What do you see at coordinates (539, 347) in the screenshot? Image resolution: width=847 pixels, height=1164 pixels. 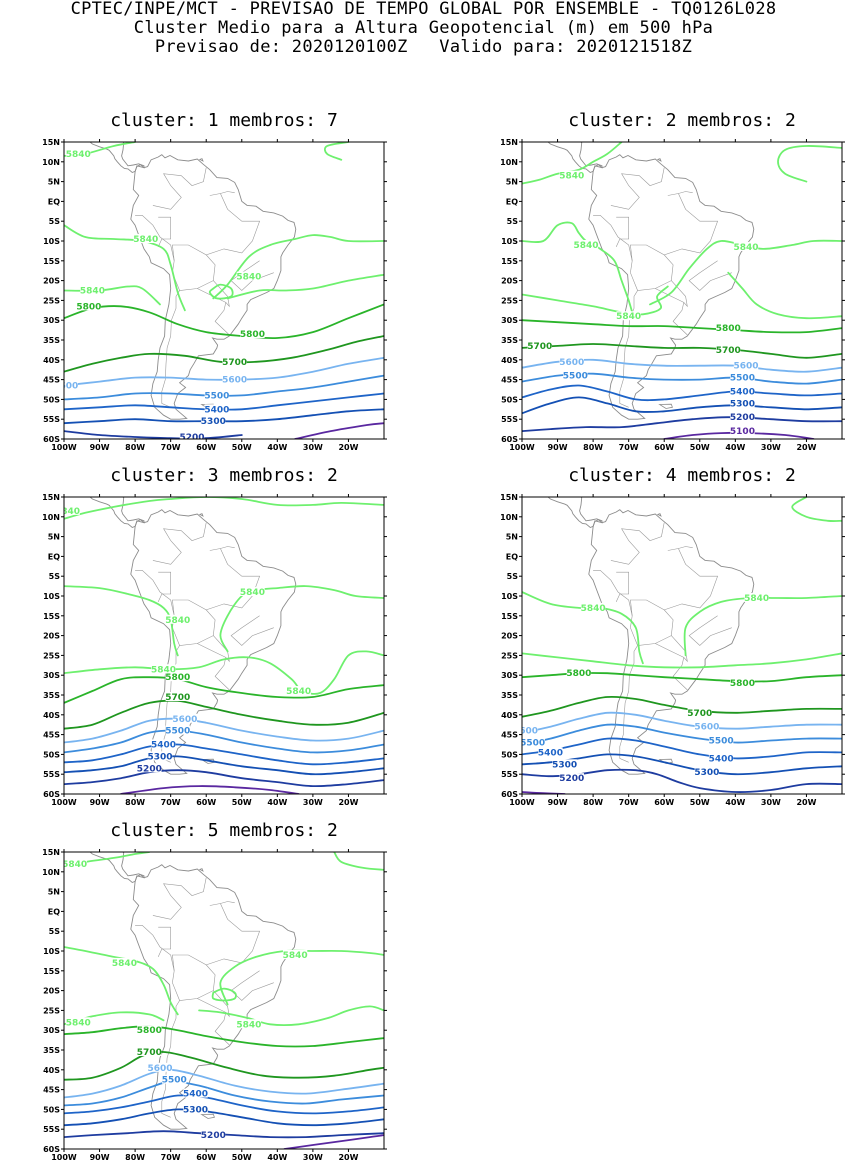 I see `contour-label: 5700` at bounding box center [539, 347].